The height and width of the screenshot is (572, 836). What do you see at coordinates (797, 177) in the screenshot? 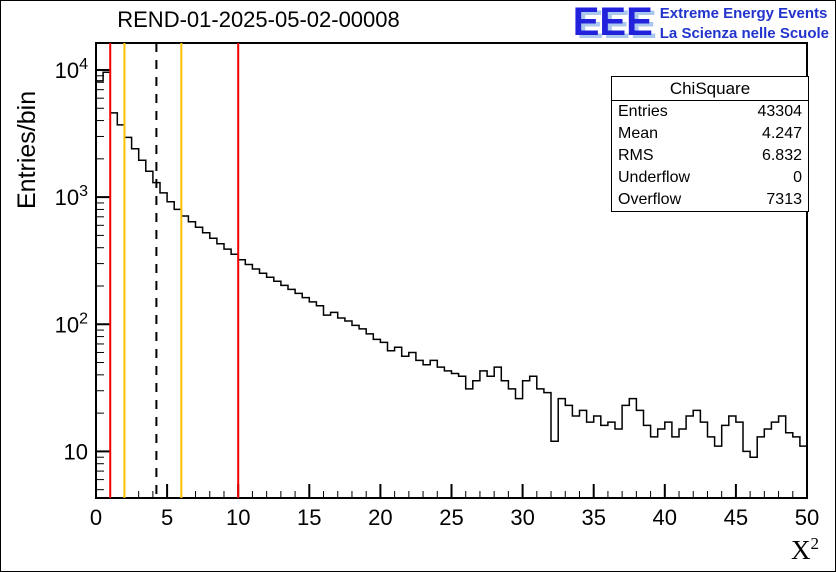
I see `stats-value: 0` at bounding box center [797, 177].